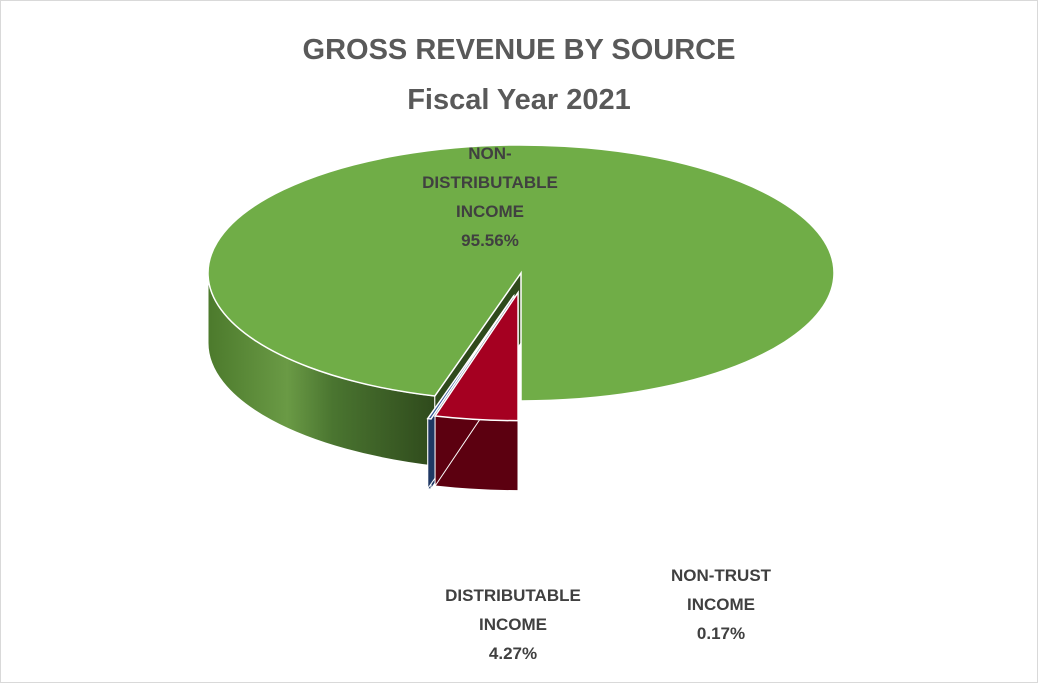  What do you see at coordinates (721, 575) in the screenshot?
I see `data-label-category: NON-TRUST` at bounding box center [721, 575].